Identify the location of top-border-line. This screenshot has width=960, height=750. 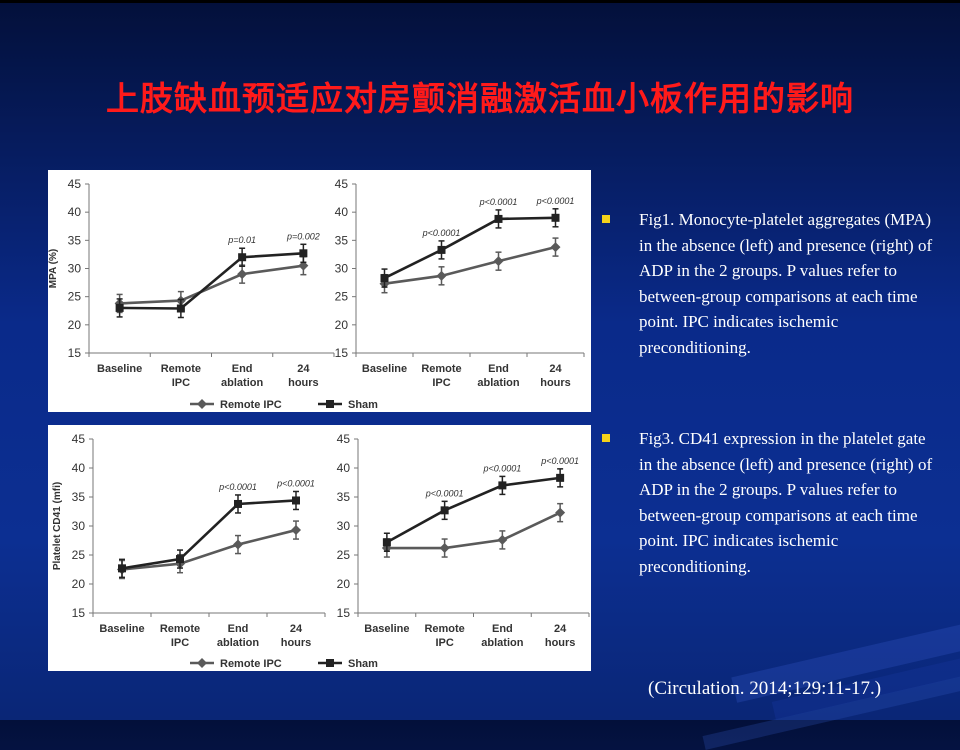
(480, 1).